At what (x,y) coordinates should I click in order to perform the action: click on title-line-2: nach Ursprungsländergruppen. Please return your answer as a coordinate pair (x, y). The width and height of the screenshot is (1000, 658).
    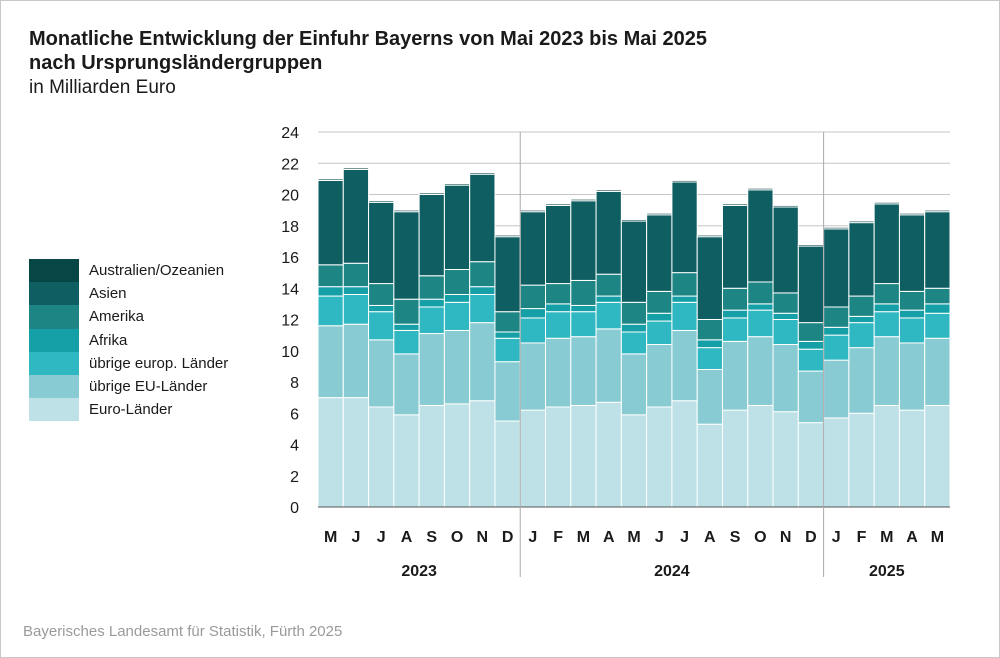
    Looking at the image, I should click on (176, 63).